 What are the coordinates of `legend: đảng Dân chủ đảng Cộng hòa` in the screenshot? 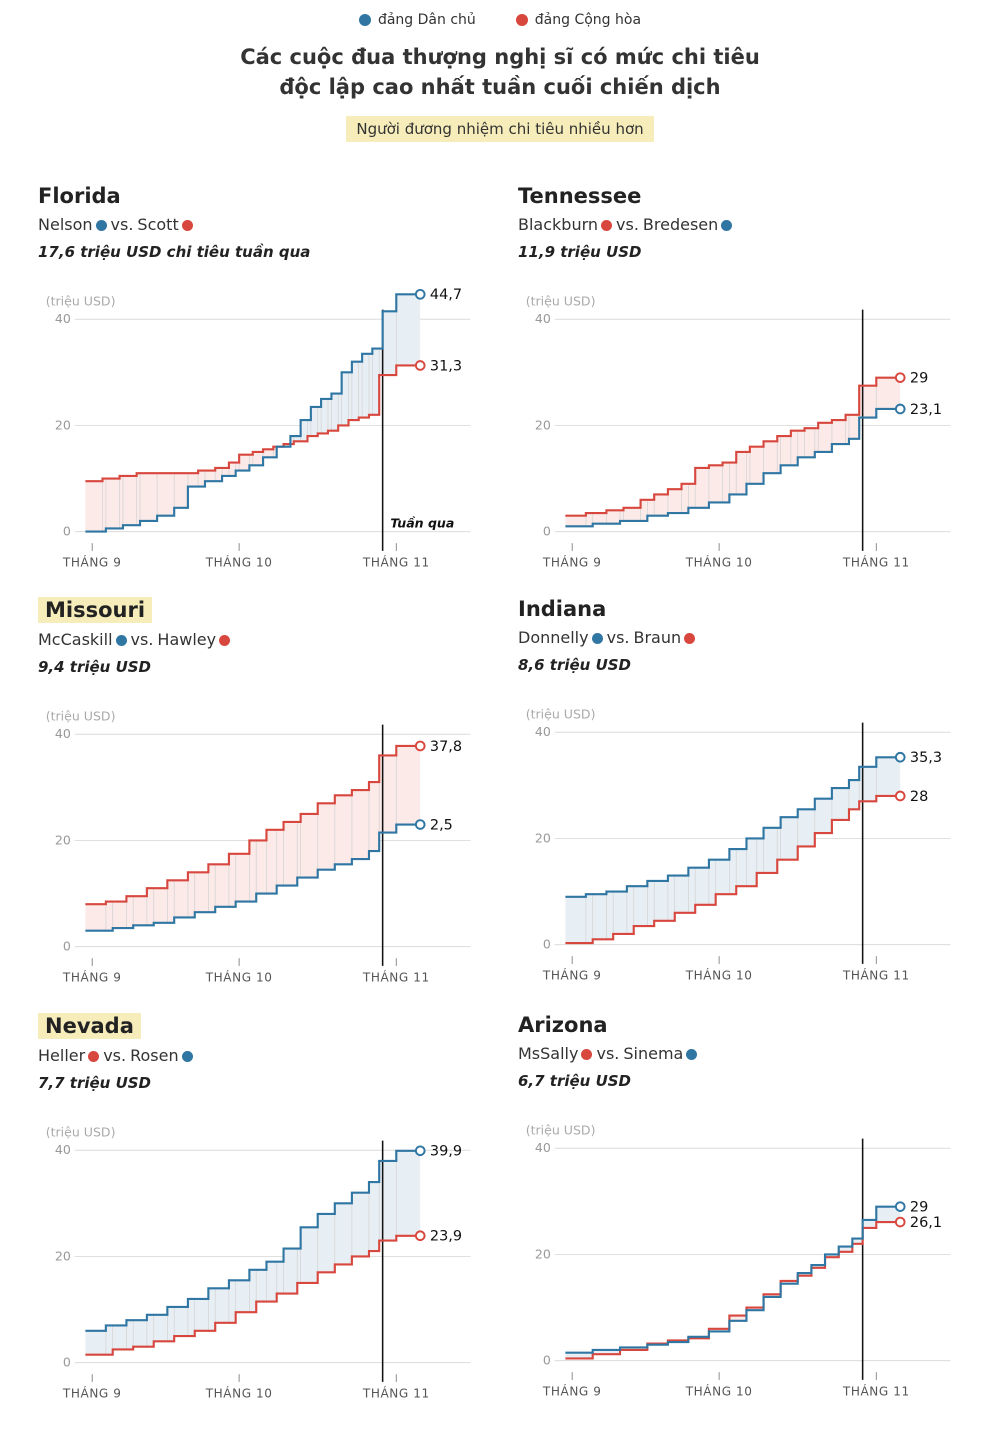 It's located at (500, 19).